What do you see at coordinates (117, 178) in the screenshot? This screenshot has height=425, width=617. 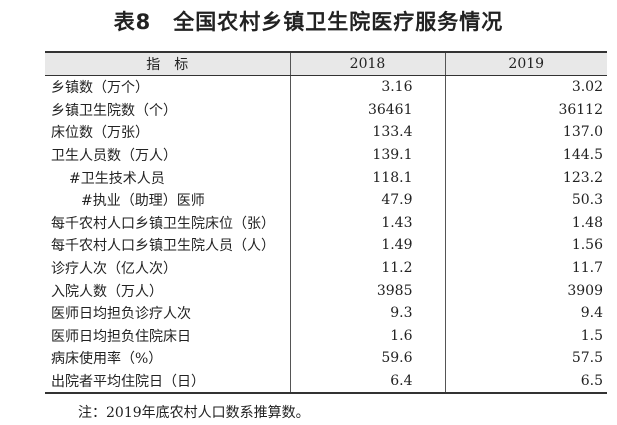 I see `row-label: #卫生技术人员` at bounding box center [117, 178].